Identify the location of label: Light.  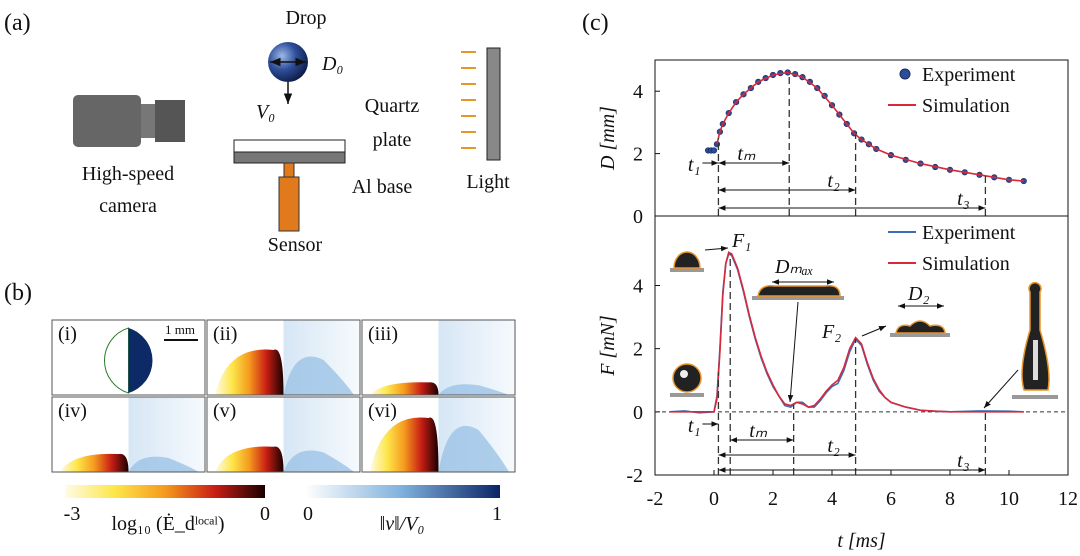
(488, 182).